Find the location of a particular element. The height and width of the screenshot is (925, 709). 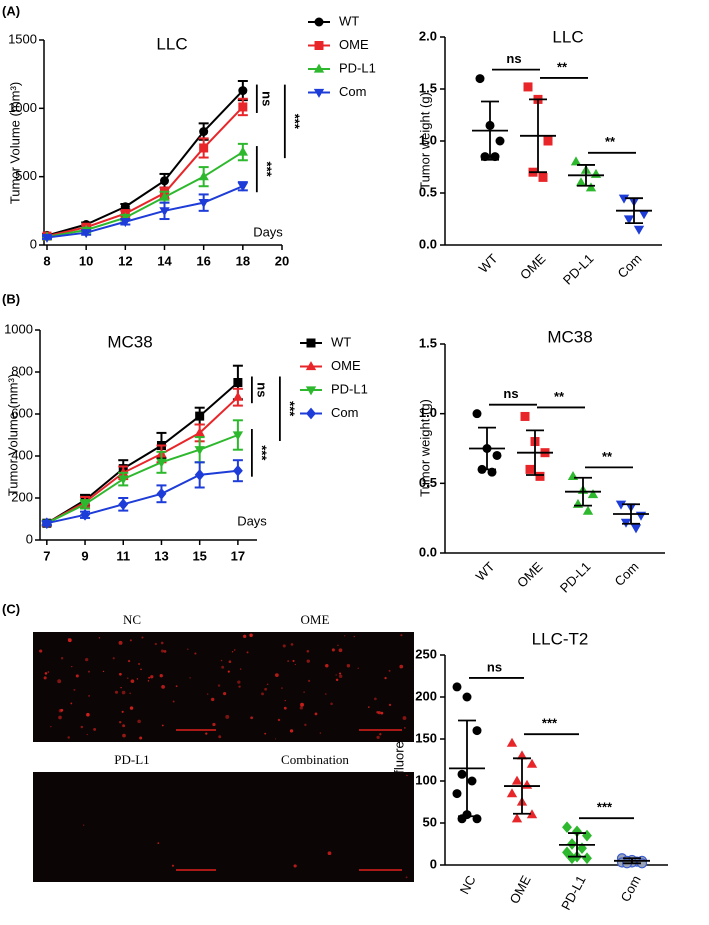

y-tick-label: 500 is located at coordinates (26, 175).